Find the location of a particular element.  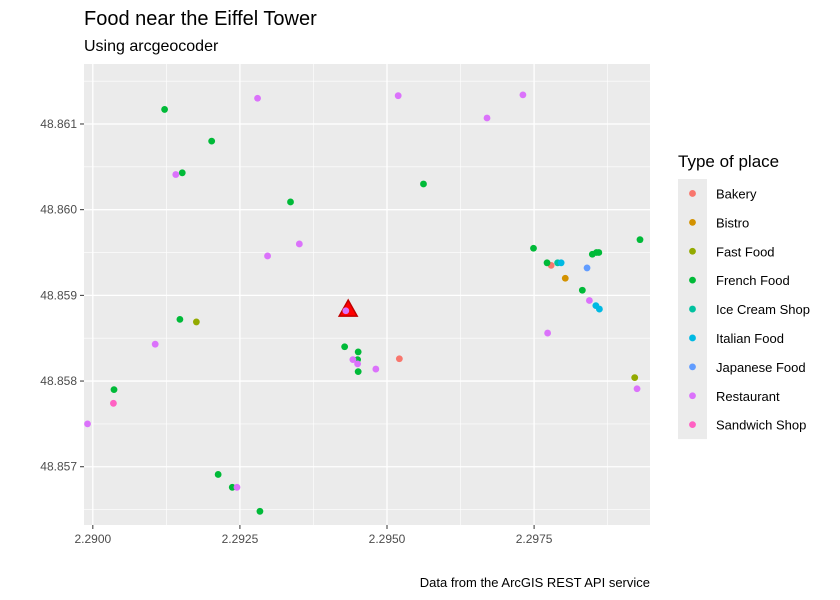

chart-title: Food near the Eiffel Tower is located at coordinates (200, 19).